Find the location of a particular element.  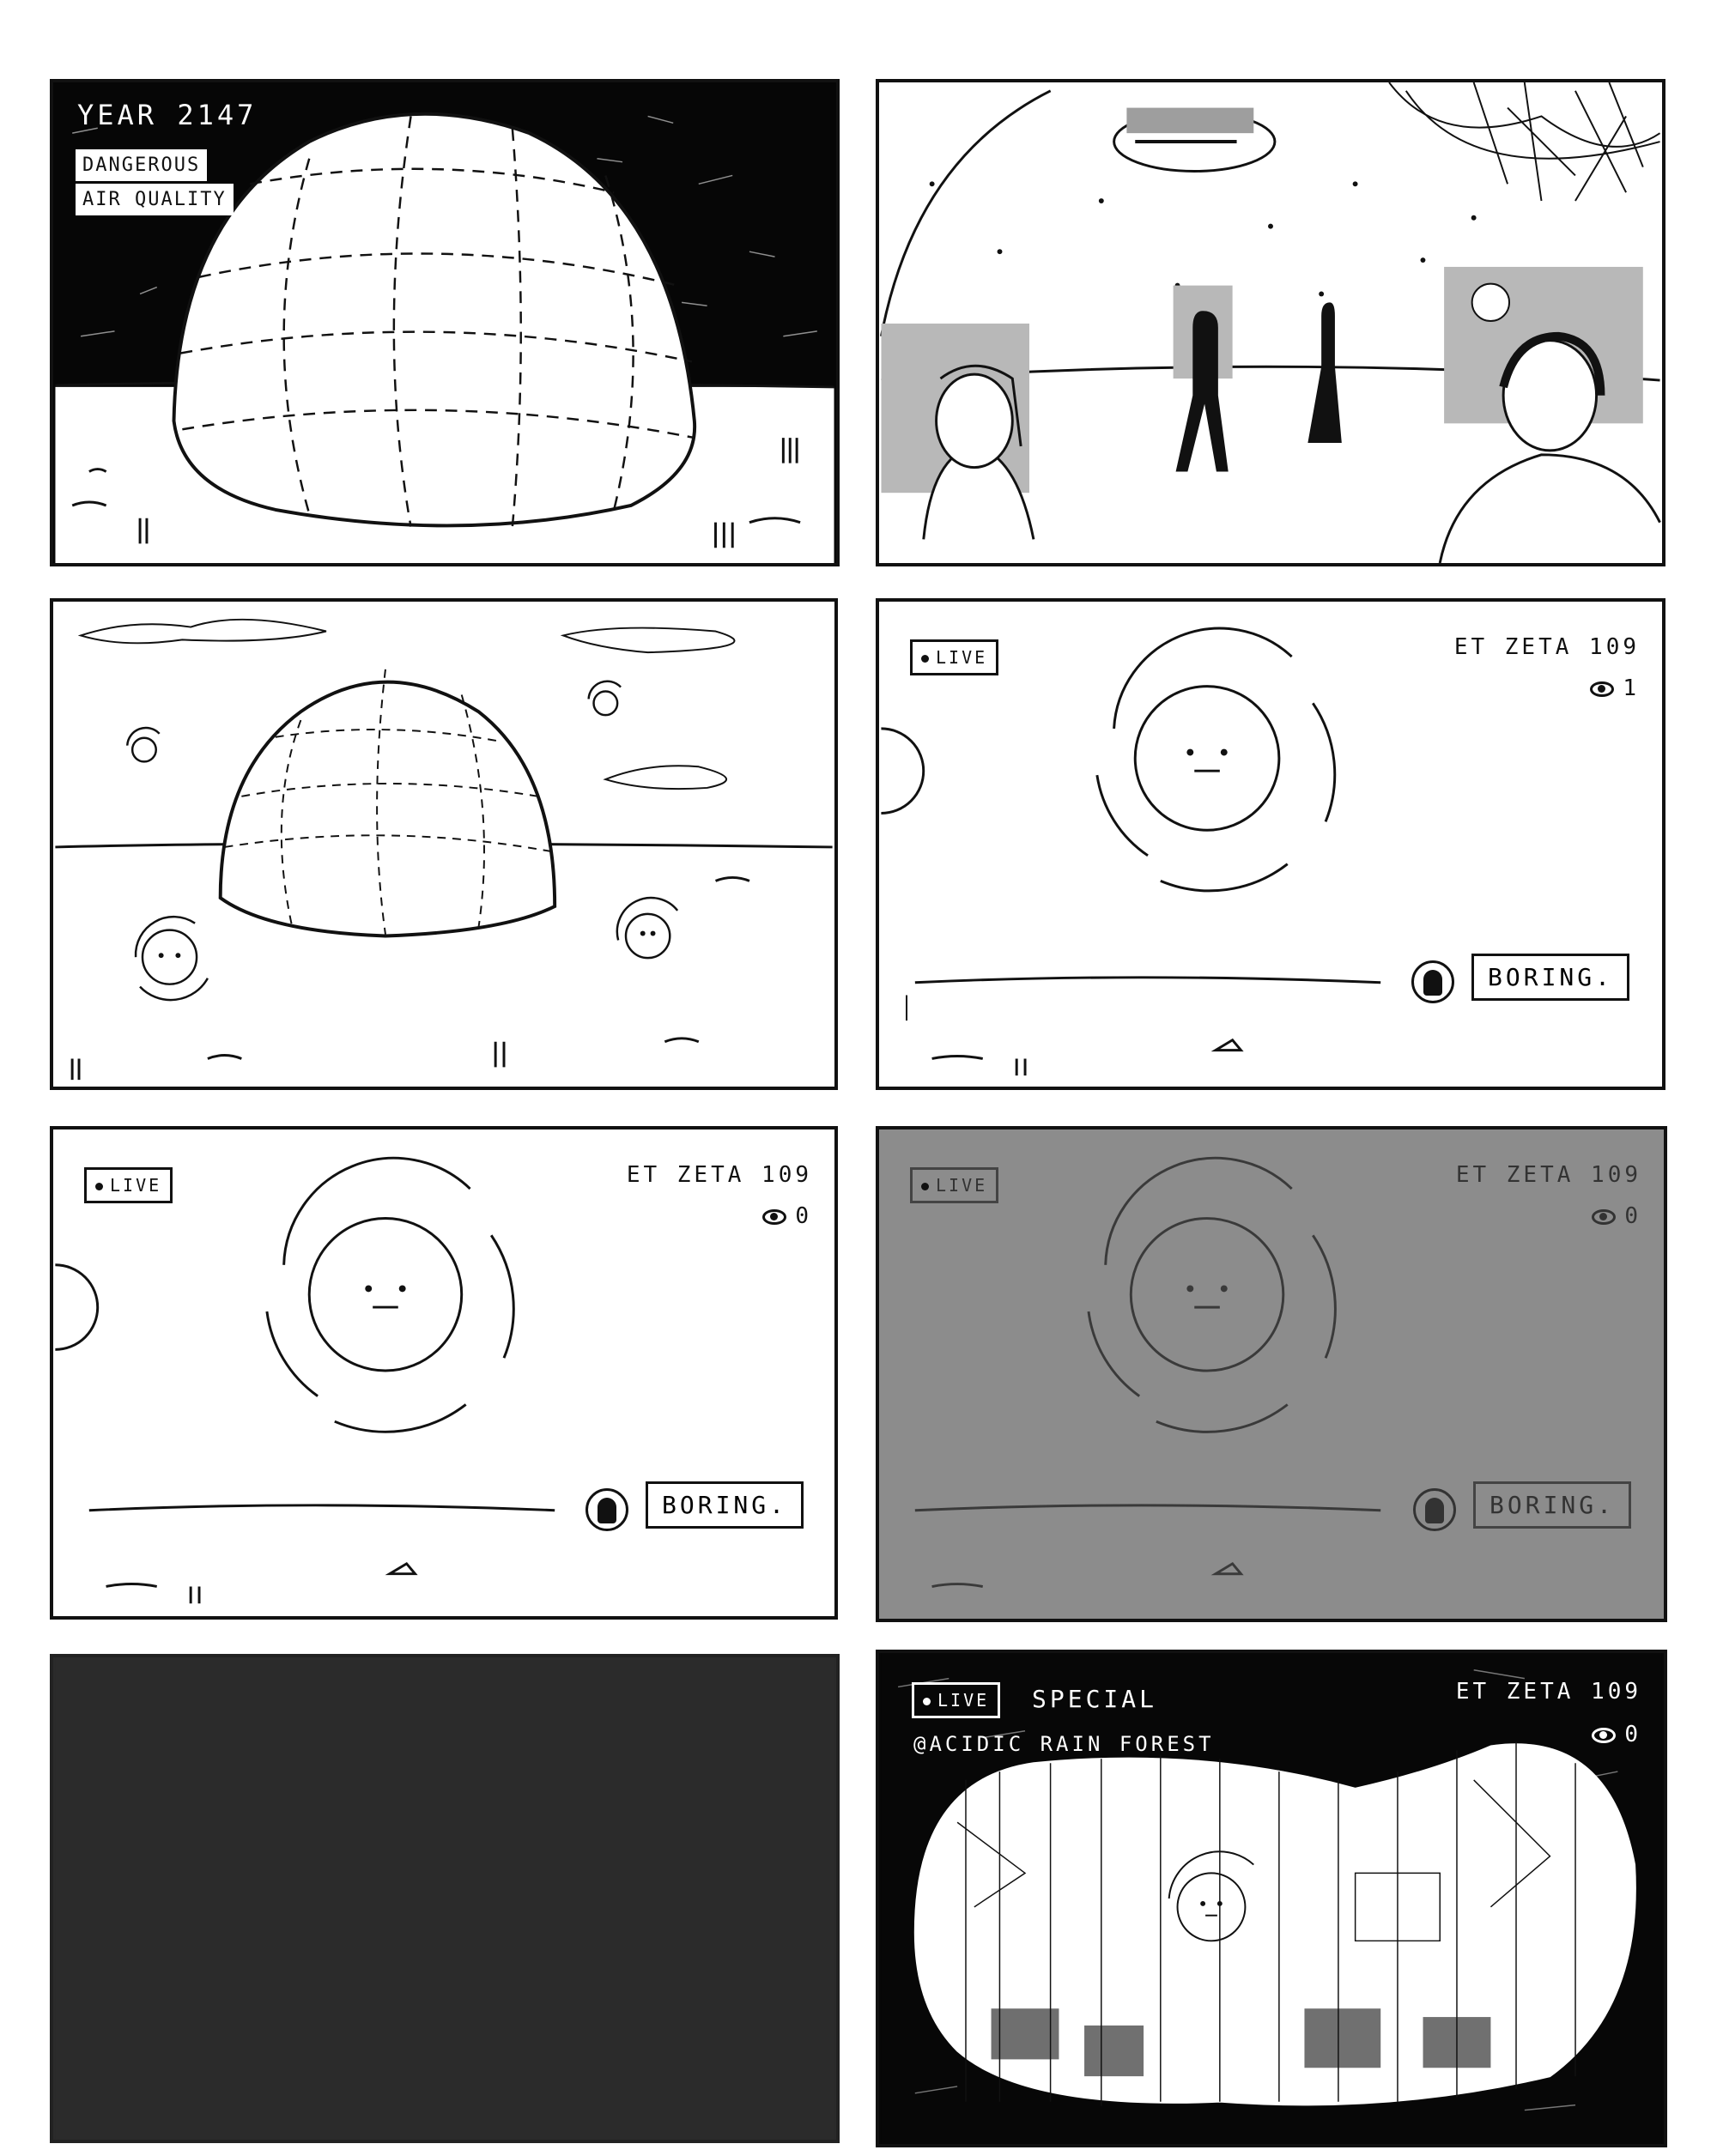

panel-livestream-fading: LIVE ET ZETA 109 0 BORING. is located at coordinates (1271, 1374).